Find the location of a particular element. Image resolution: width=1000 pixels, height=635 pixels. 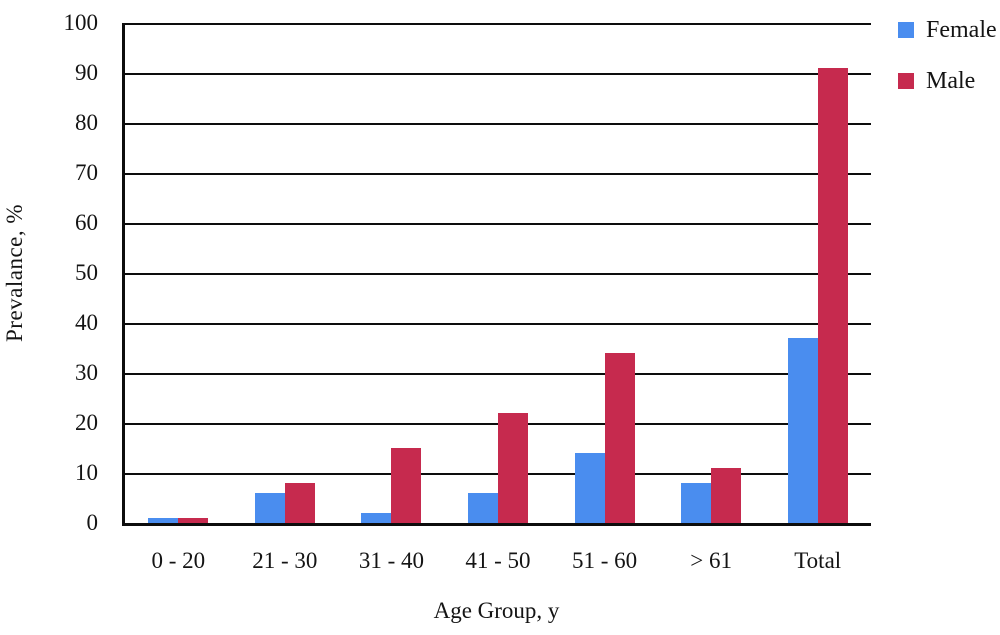

y-tick-label-20: 20 is located at coordinates (86, 422).